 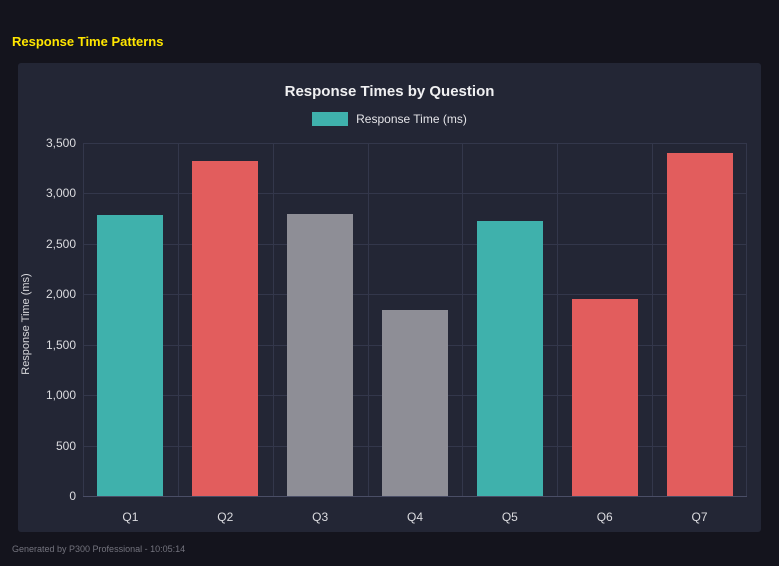 I want to click on y-tick-label: 1,500, so click(x=60, y=344).